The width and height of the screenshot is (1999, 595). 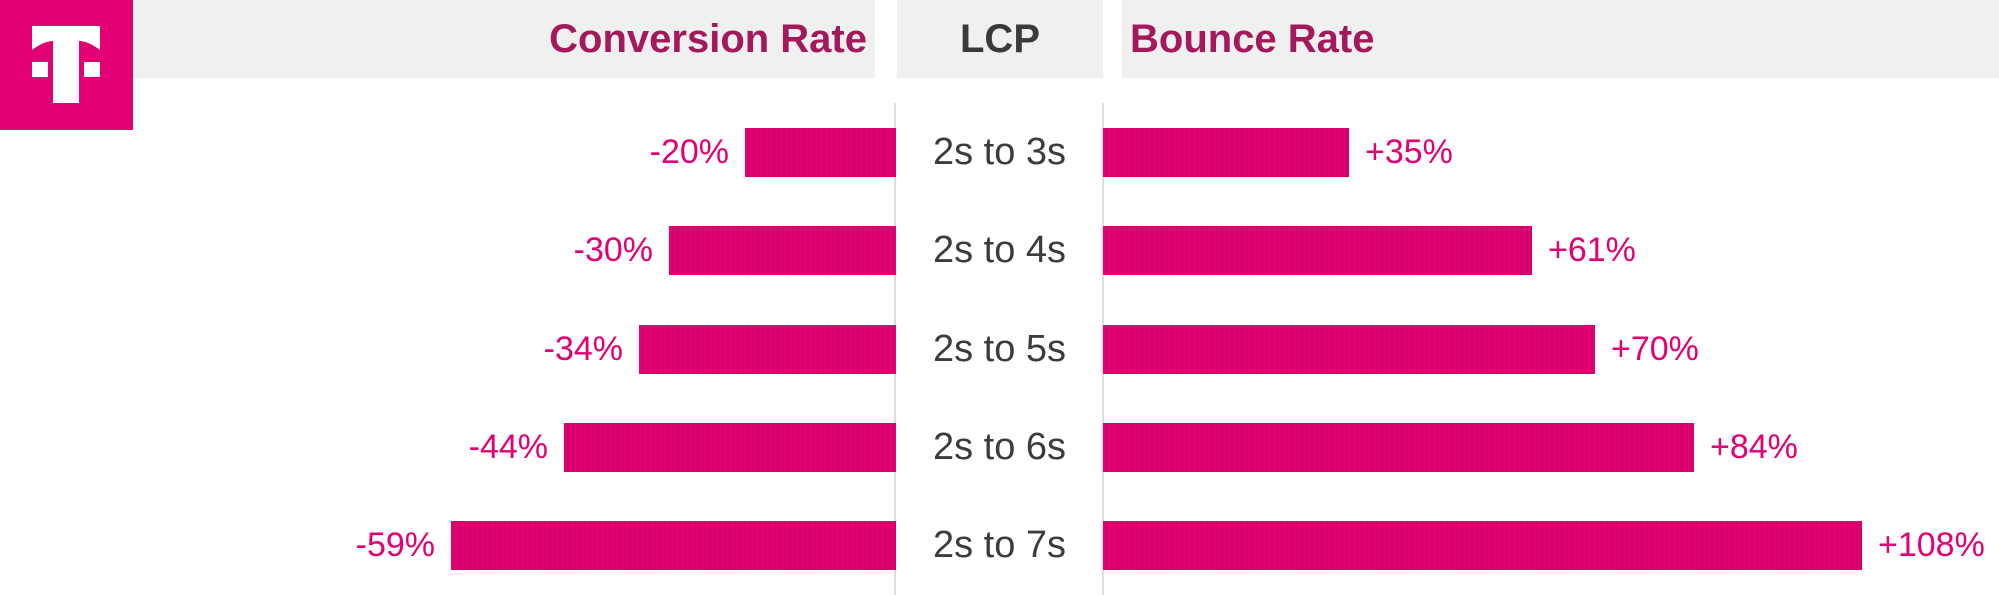 What do you see at coordinates (1409, 151) in the screenshot?
I see `bounce-value-label: +35%` at bounding box center [1409, 151].